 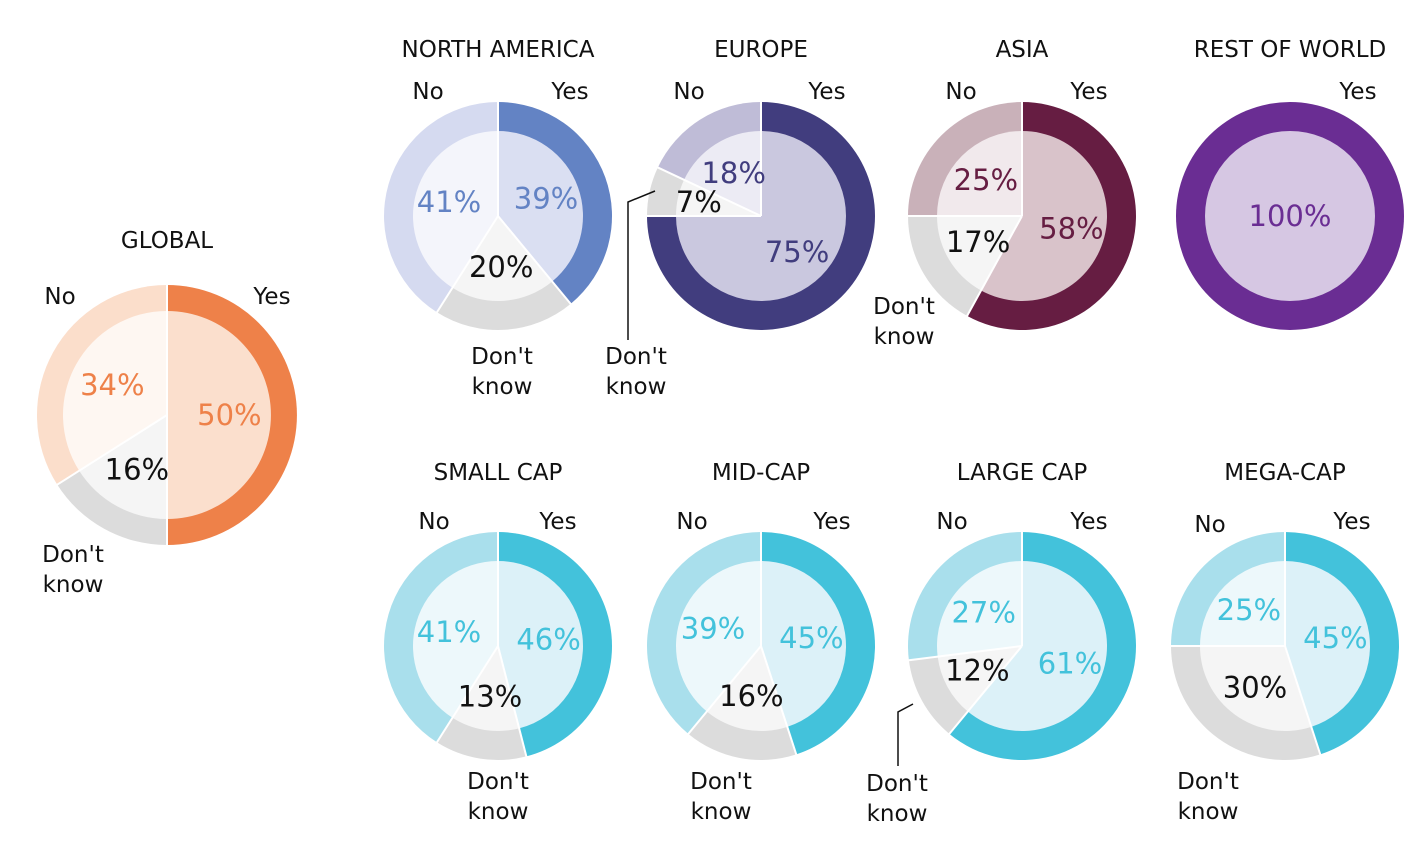 What do you see at coordinates (229, 415) in the screenshot?
I see `data-label-yes: 50%` at bounding box center [229, 415].